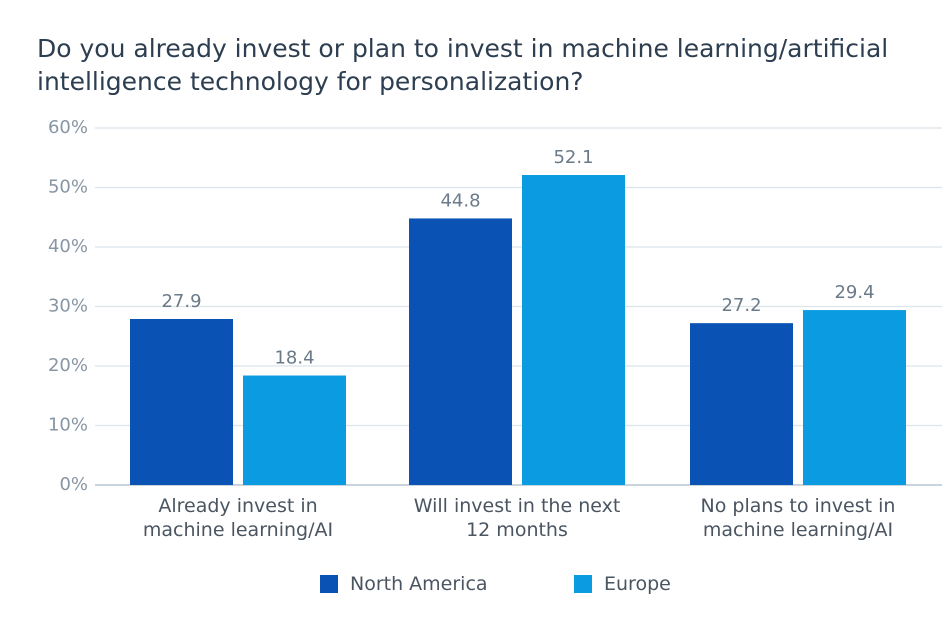  What do you see at coordinates (329, 584) in the screenshot?
I see `legend-swatch-north-america` at bounding box center [329, 584].